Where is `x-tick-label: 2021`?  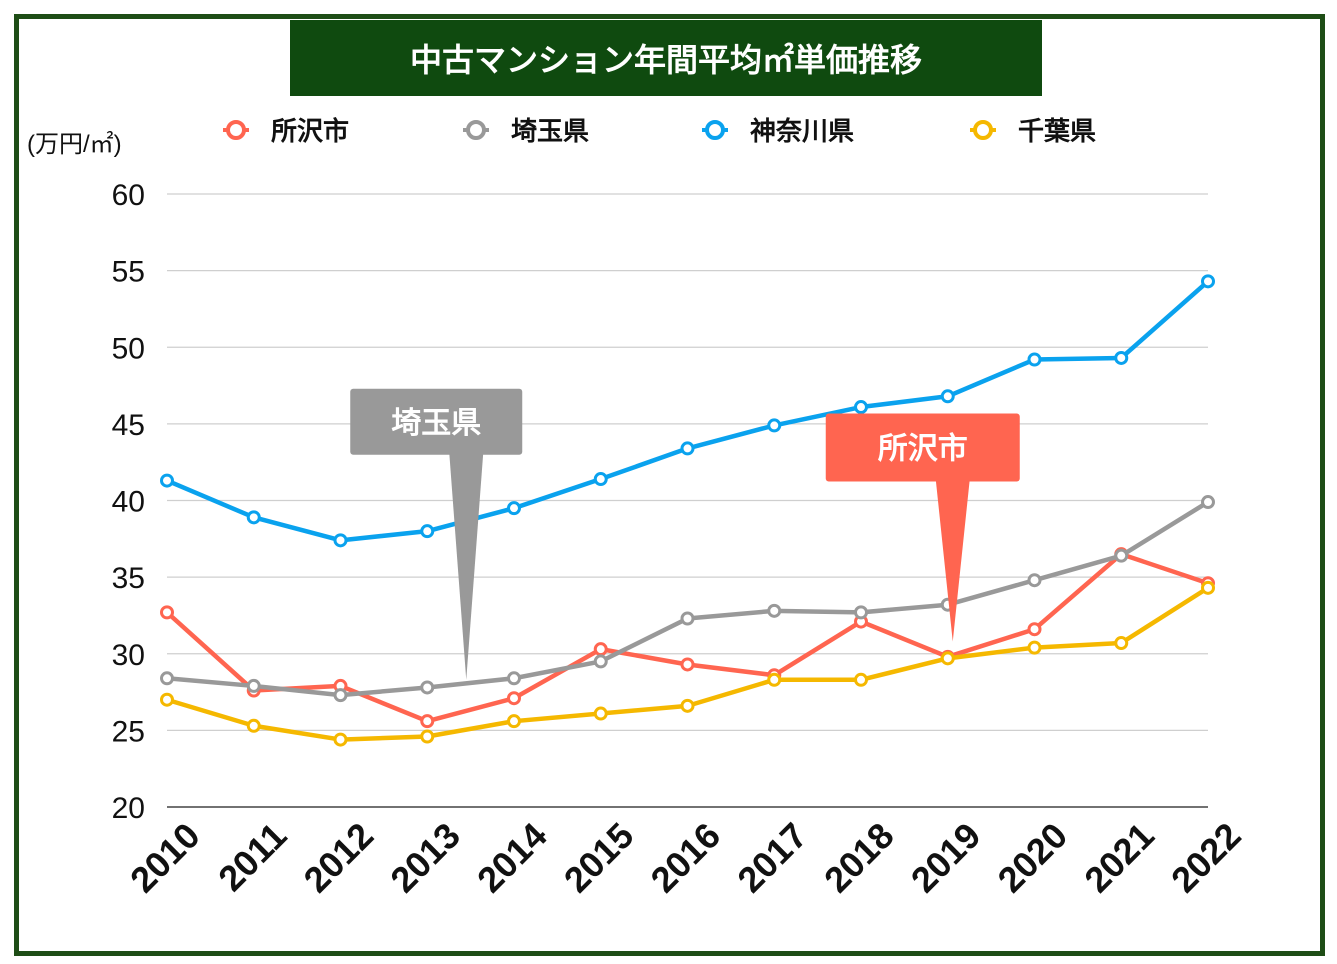
x-tick-label: 2021 is located at coordinates (1119, 858).